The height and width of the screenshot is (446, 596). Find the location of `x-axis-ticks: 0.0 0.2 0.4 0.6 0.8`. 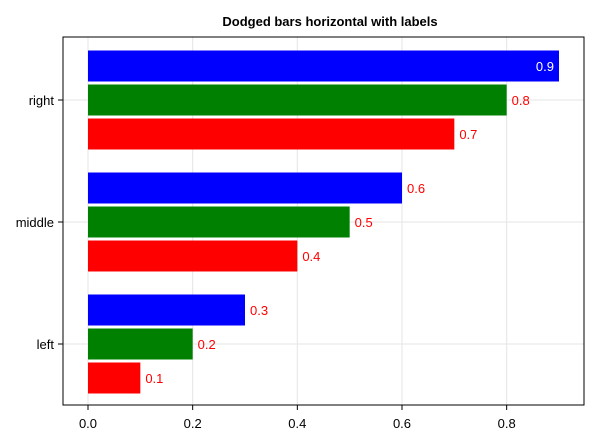

x-axis-ticks: 0.0 0.2 0.4 0.6 0.8 is located at coordinates (297, 418).